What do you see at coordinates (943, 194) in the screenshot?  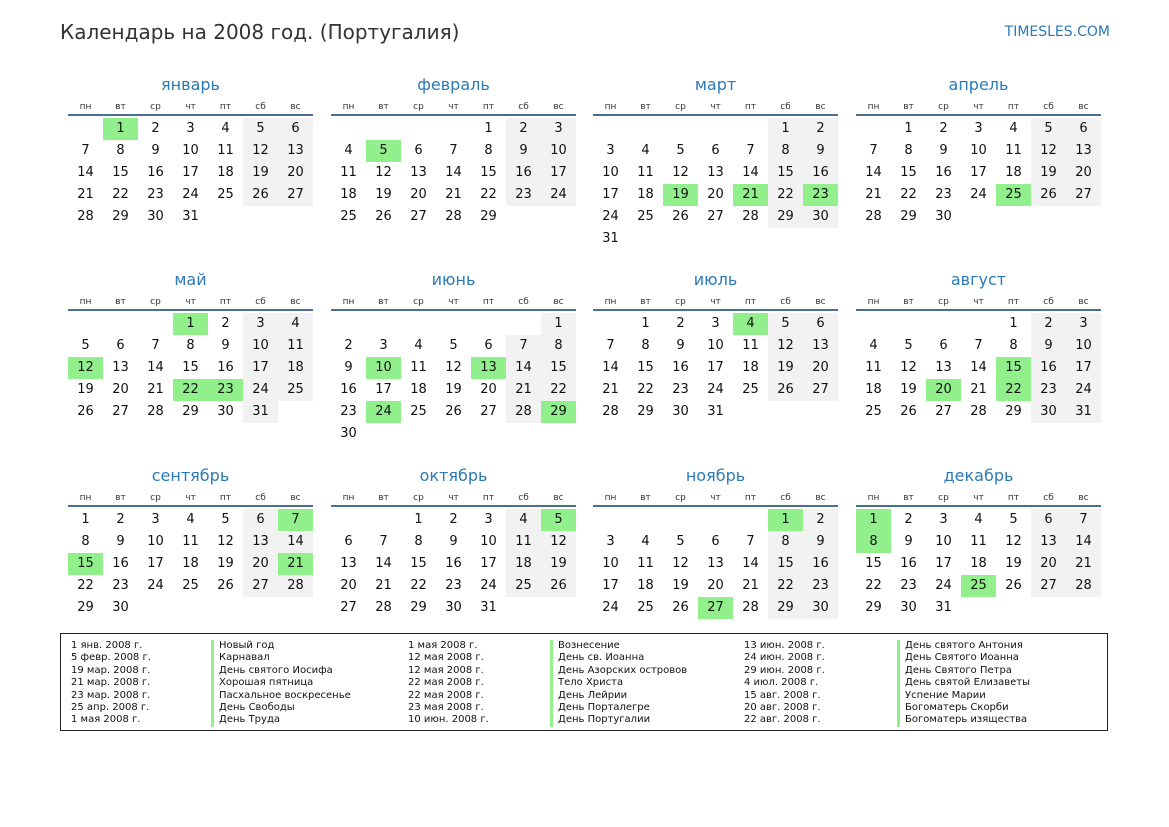 I see `day: 23` at bounding box center [943, 194].